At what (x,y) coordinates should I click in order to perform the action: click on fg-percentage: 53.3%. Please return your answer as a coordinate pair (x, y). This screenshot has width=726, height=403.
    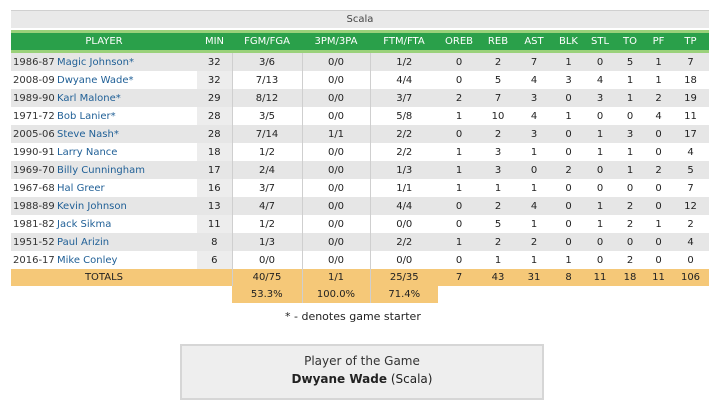
    Looking at the image, I should click on (267, 294).